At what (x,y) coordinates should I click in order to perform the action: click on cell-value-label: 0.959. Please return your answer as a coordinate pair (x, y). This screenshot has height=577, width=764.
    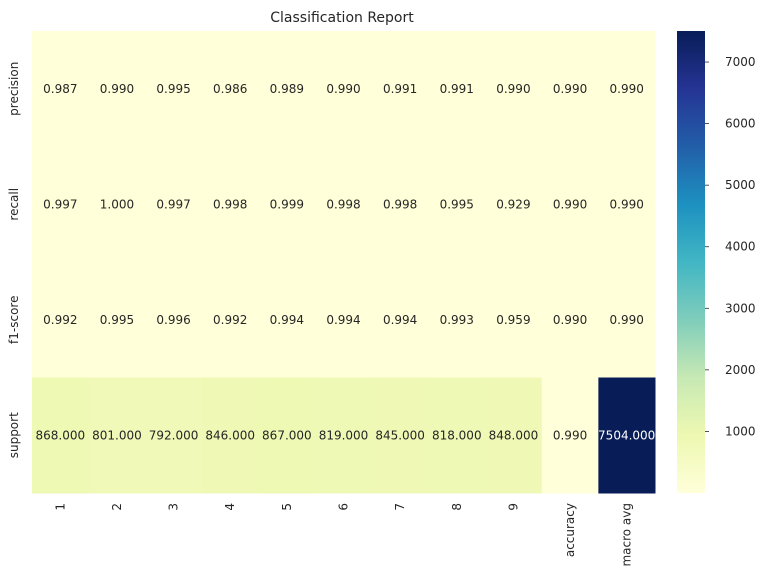
    Looking at the image, I should click on (513, 320).